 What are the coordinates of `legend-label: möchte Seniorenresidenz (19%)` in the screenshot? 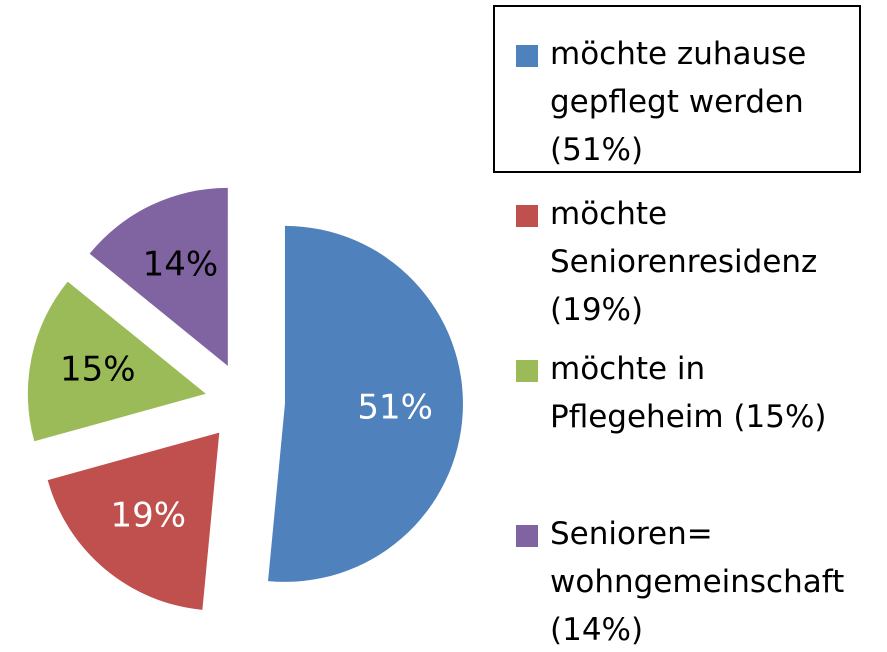 It's located at (684, 262).